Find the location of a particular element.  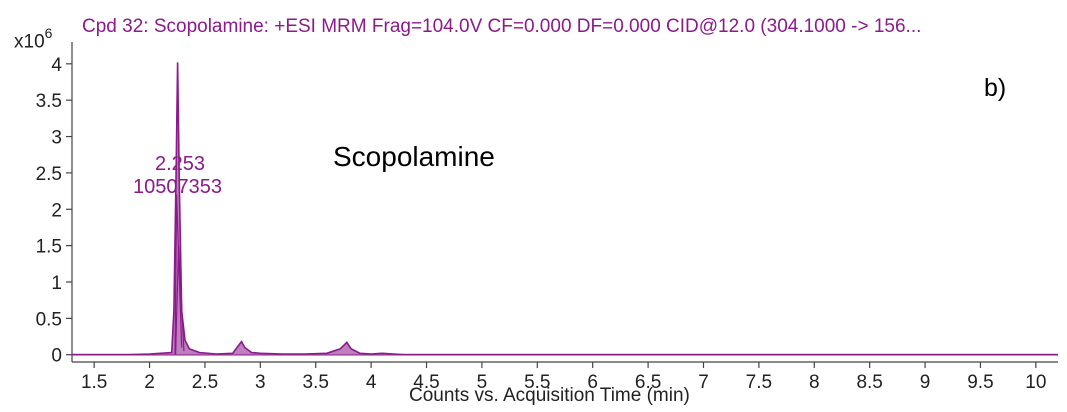

x-tick-label: 3.5 is located at coordinates (316, 382).